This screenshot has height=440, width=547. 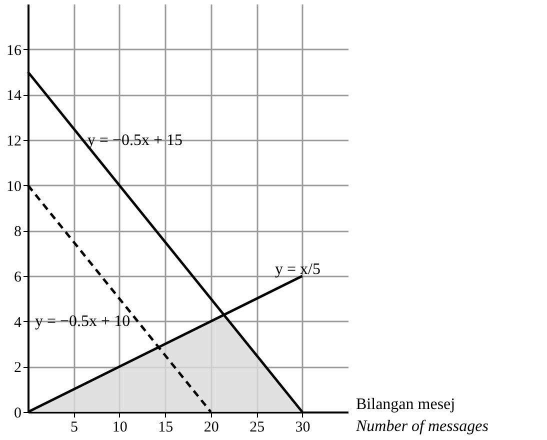 What do you see at coordinates (14, 96) in the screenshot?
I see `y-tick-label: 14` at bounding box center [14, 96].